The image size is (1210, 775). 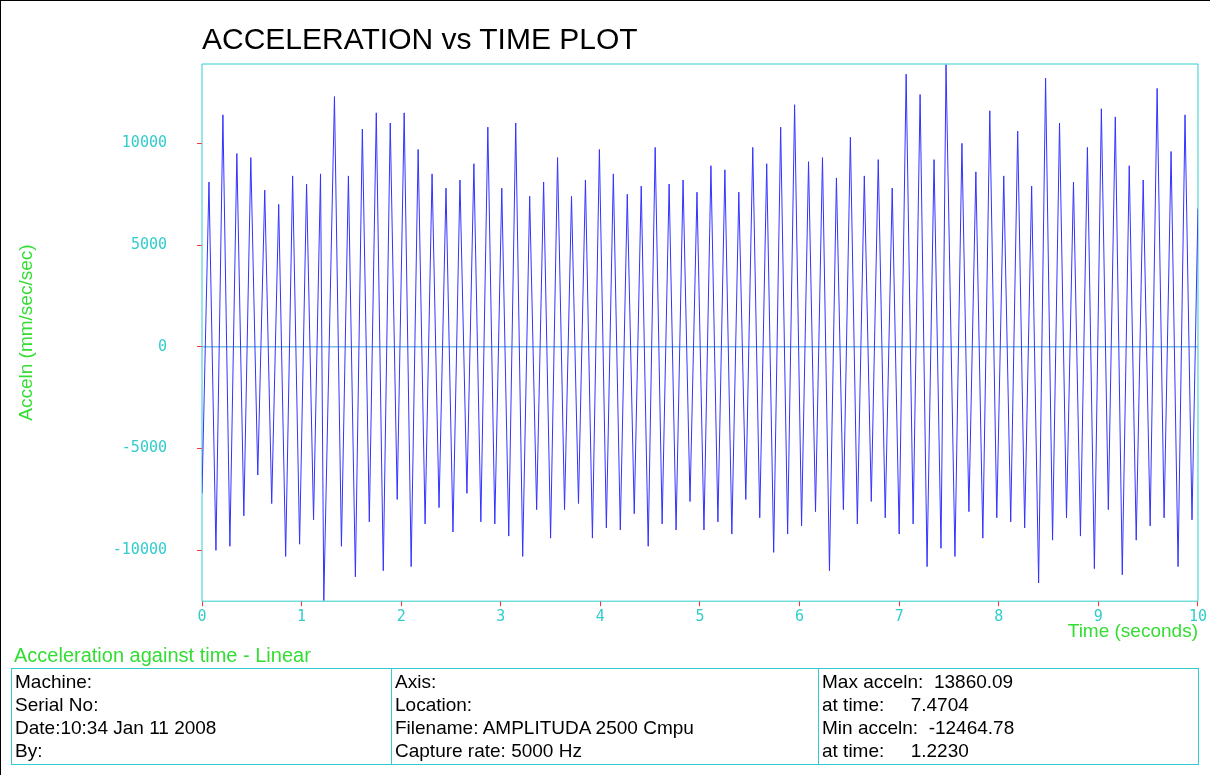 I want to click on text: Filename: AMPLITUDA 2500 Cmpu, so click(x=545, y=727).